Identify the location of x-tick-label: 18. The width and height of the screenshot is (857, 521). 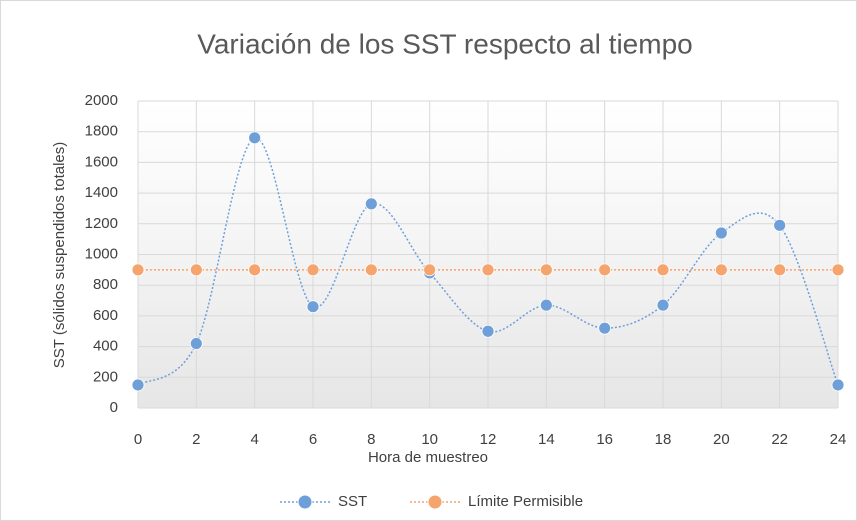
(663, 439).